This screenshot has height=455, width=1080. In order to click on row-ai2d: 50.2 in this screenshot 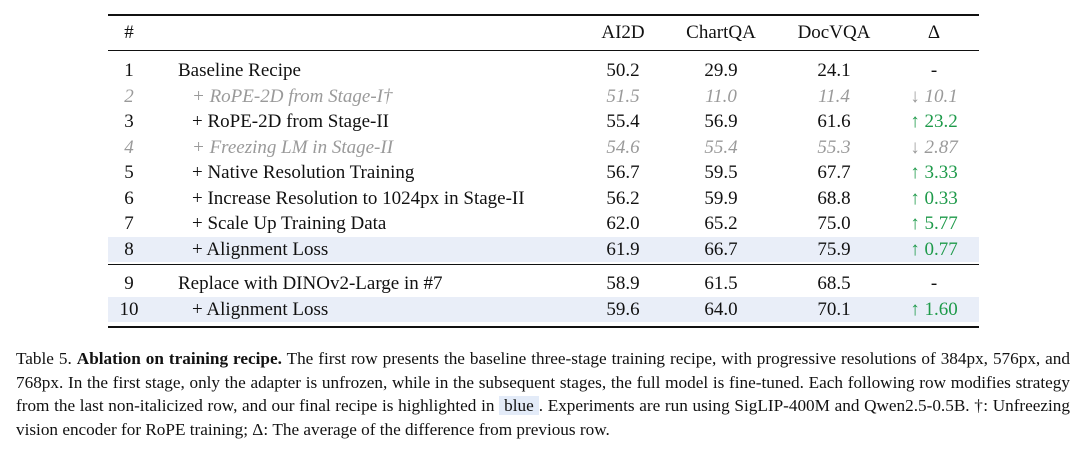, I will do `click(623, 70)`.